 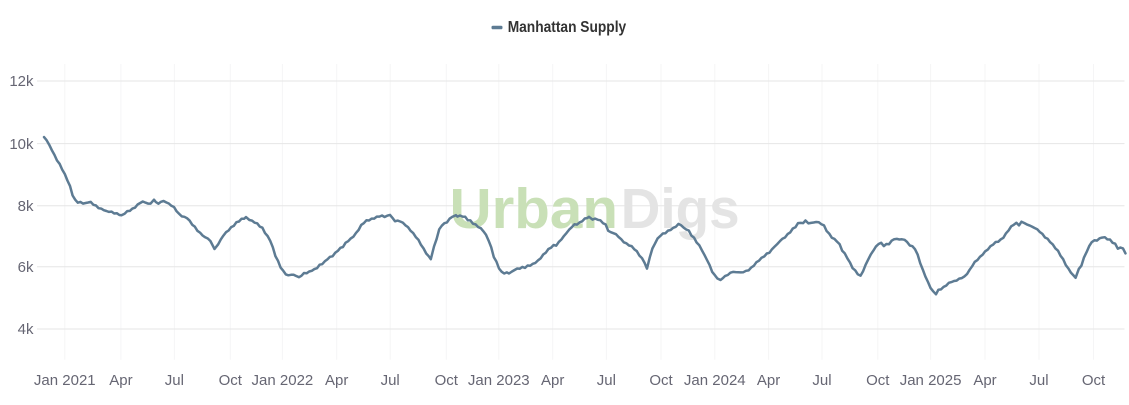 What do you see at coordinates (499, 380) in the screenshot?
I see `svg-text: Jan 2023` at bounding box center [499, 380].